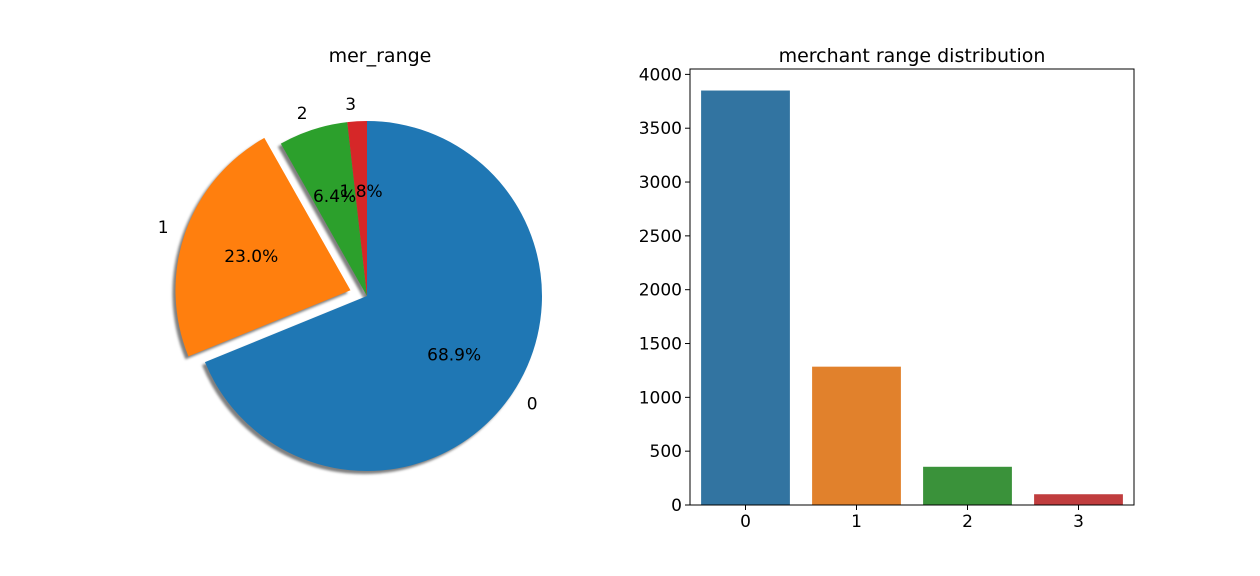 The image size is (1260, 576). I want to click on x-tick-label: 1, so click(856, 522).